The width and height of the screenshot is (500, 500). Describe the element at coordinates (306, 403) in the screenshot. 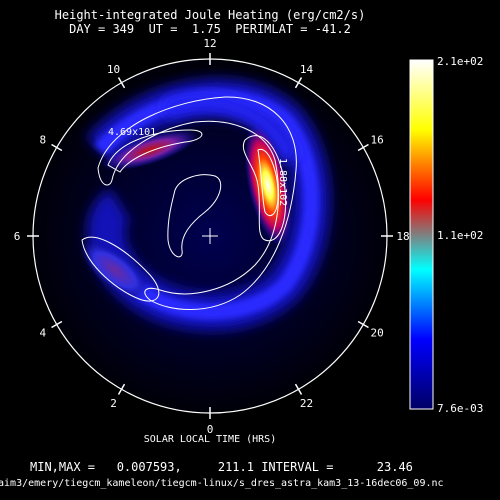

I see `hour-tick-label: 22` at that location.